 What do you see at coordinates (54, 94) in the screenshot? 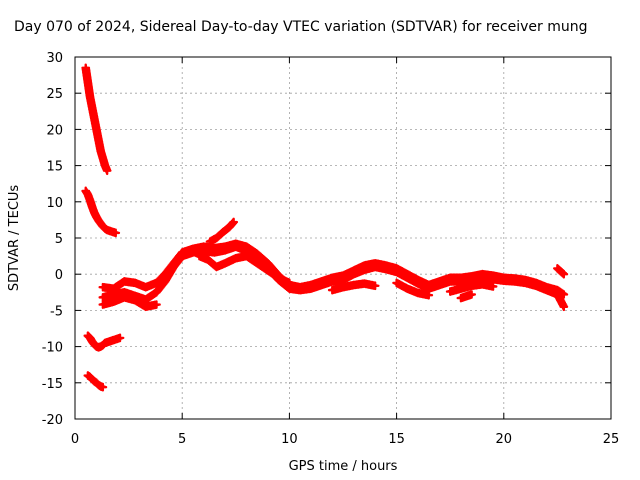
I see `y-tick-label: 25` at bounding box center [54, 94].